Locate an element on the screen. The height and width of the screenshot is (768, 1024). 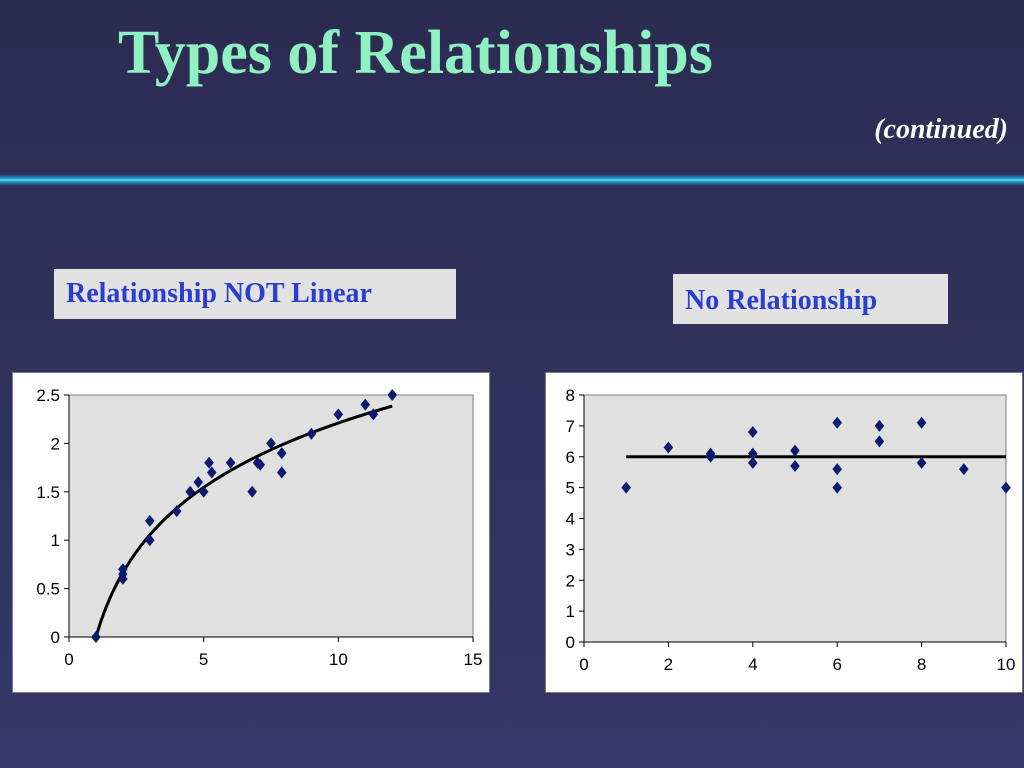
right-chart-x-tick-label: 10 is located at coordinates (1006, 664).